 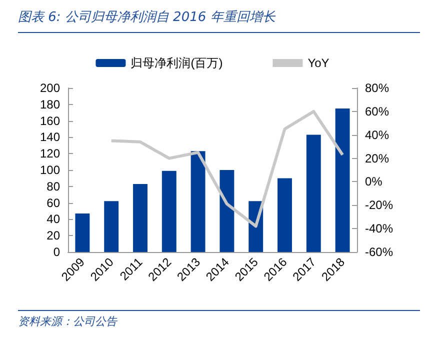 I want to click on y-tick-label: 100, so click(x=50, y=170).